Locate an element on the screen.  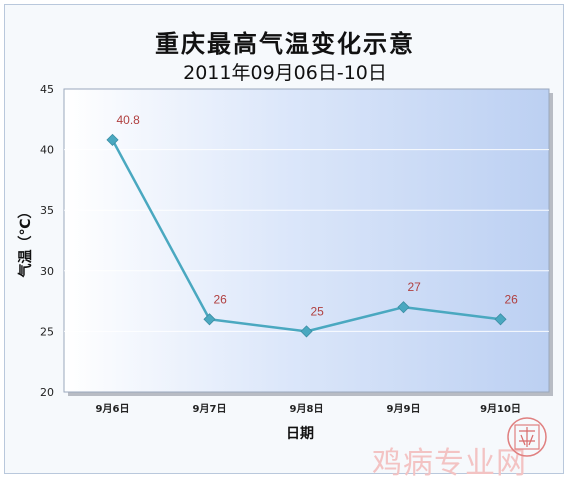
data-label: 40.8 is located at coordinates (129, 120).